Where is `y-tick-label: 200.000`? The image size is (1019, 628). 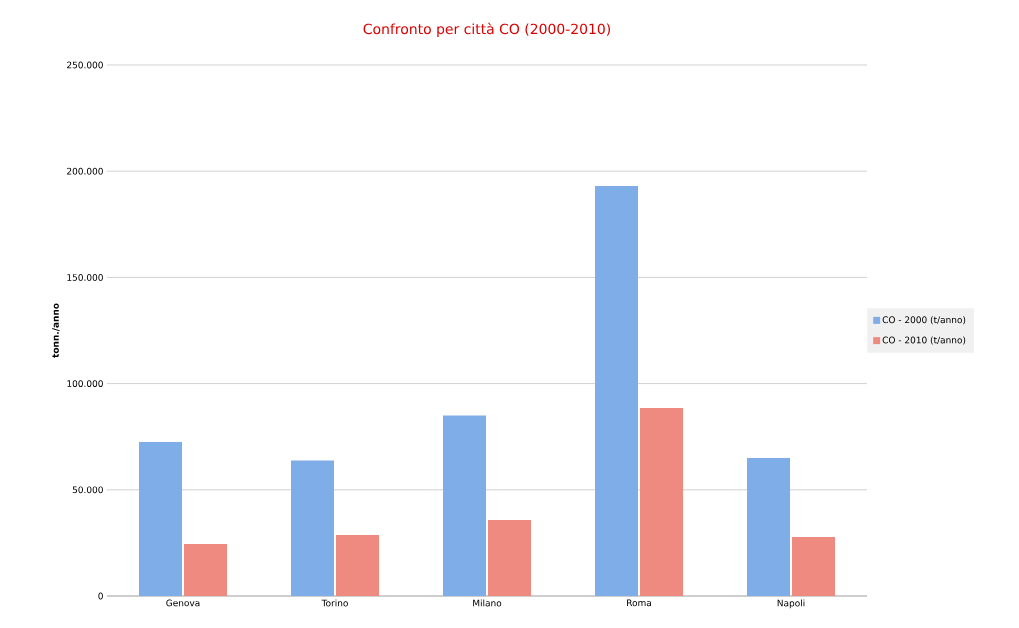
y-tick-label: 200.000 is located at coordinates (85, 171).